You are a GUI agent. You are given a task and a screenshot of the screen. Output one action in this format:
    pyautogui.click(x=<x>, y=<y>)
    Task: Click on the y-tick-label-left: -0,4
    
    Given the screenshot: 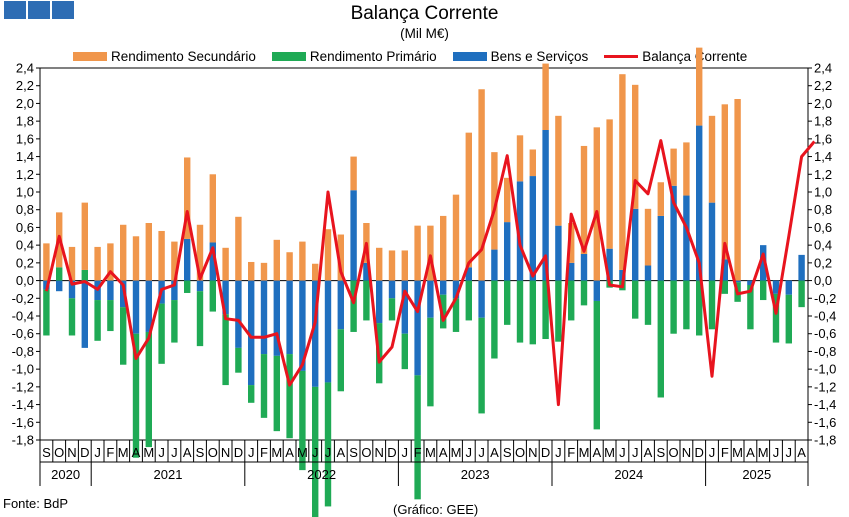 What is the action you would take?
    pyautogui.click(x=23, y=316)
    